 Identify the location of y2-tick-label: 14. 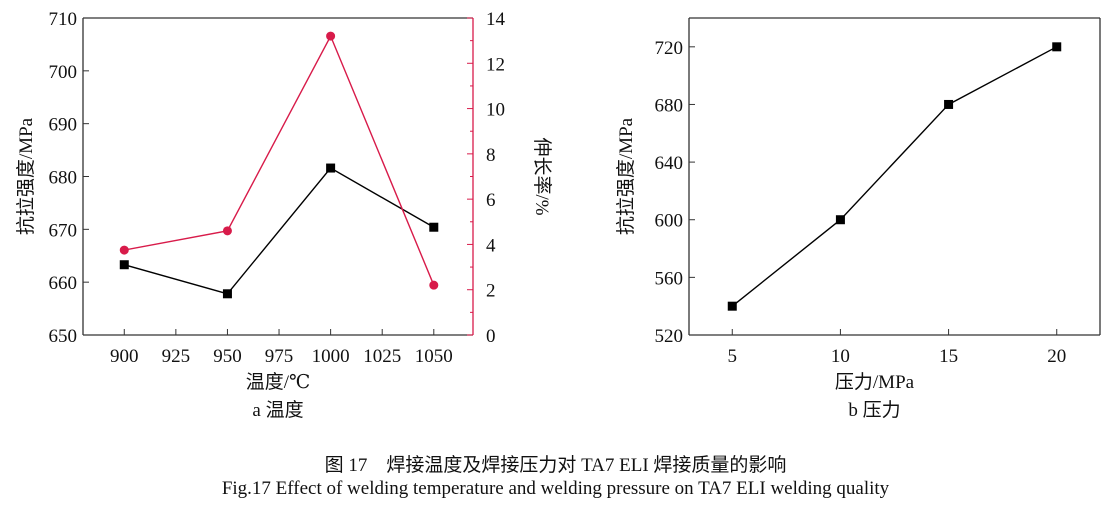
(496, 19).